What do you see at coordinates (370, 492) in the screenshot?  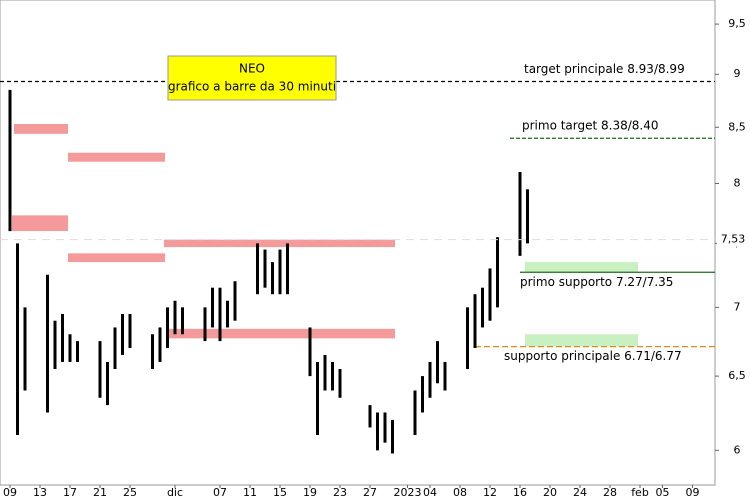 I see `x-tick-label: 27` at bounding box center [370, 492].